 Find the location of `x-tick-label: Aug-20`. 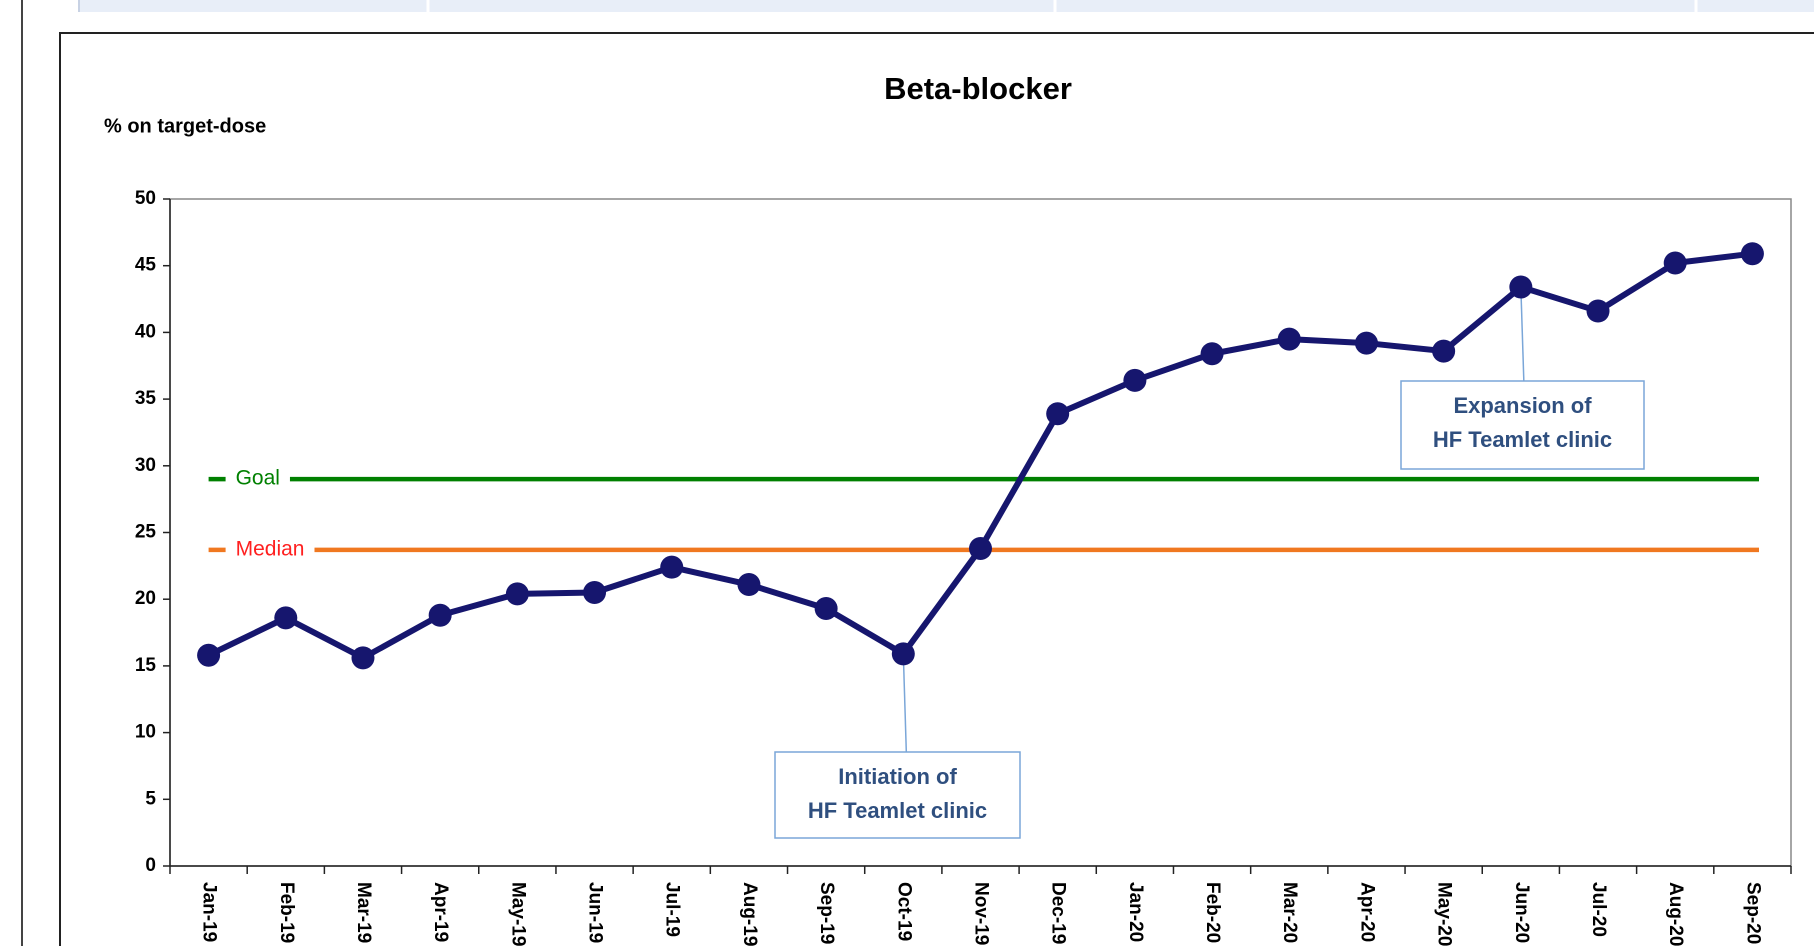

x-tick-label: Aug-20 is located at coordinates (1675, 914).